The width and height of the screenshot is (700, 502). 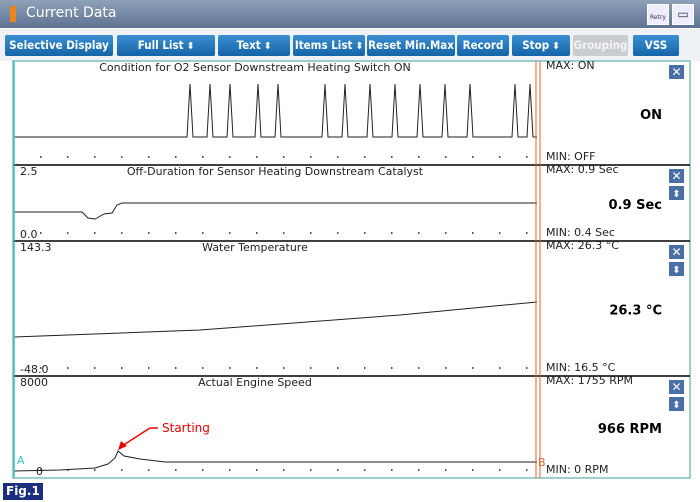 I want to click on toolbar-button: Grouping, so click(x=600, y=45).